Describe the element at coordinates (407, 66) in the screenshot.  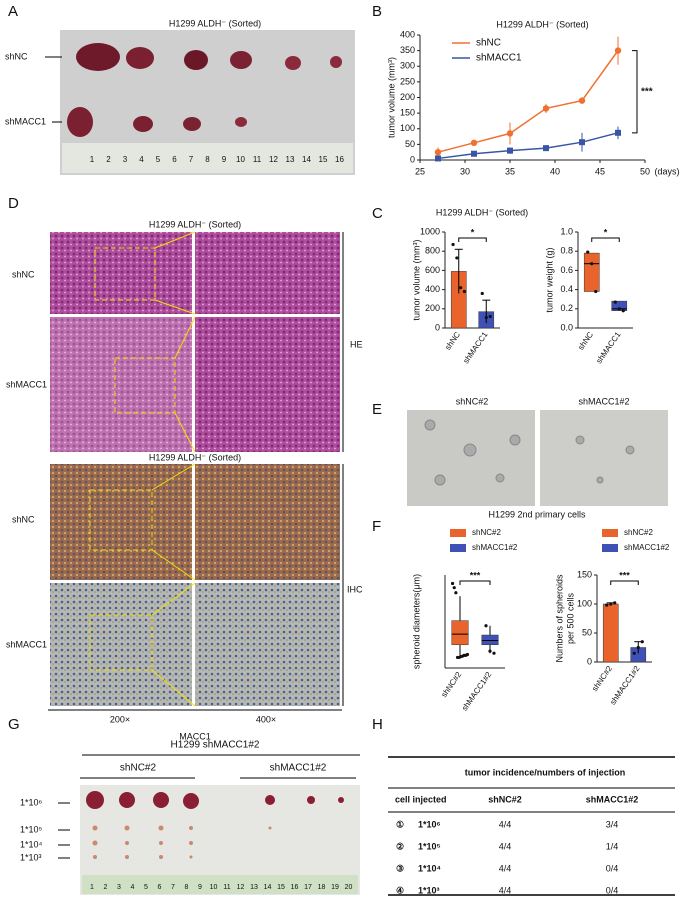
I see `y-tick-label: 300` at that location.